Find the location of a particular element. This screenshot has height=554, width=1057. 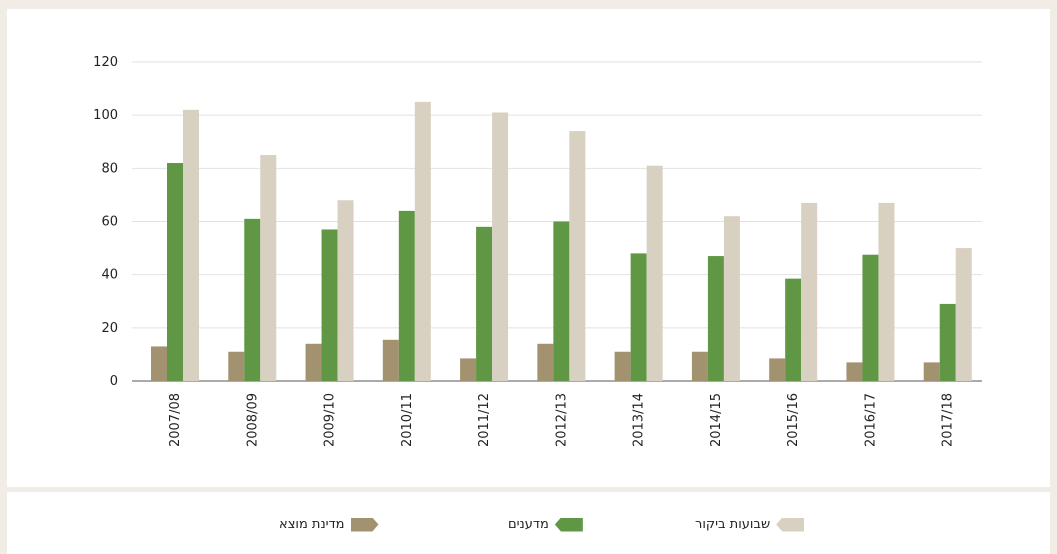

y-tick-label: 80 is located at coordinates (109, 168).